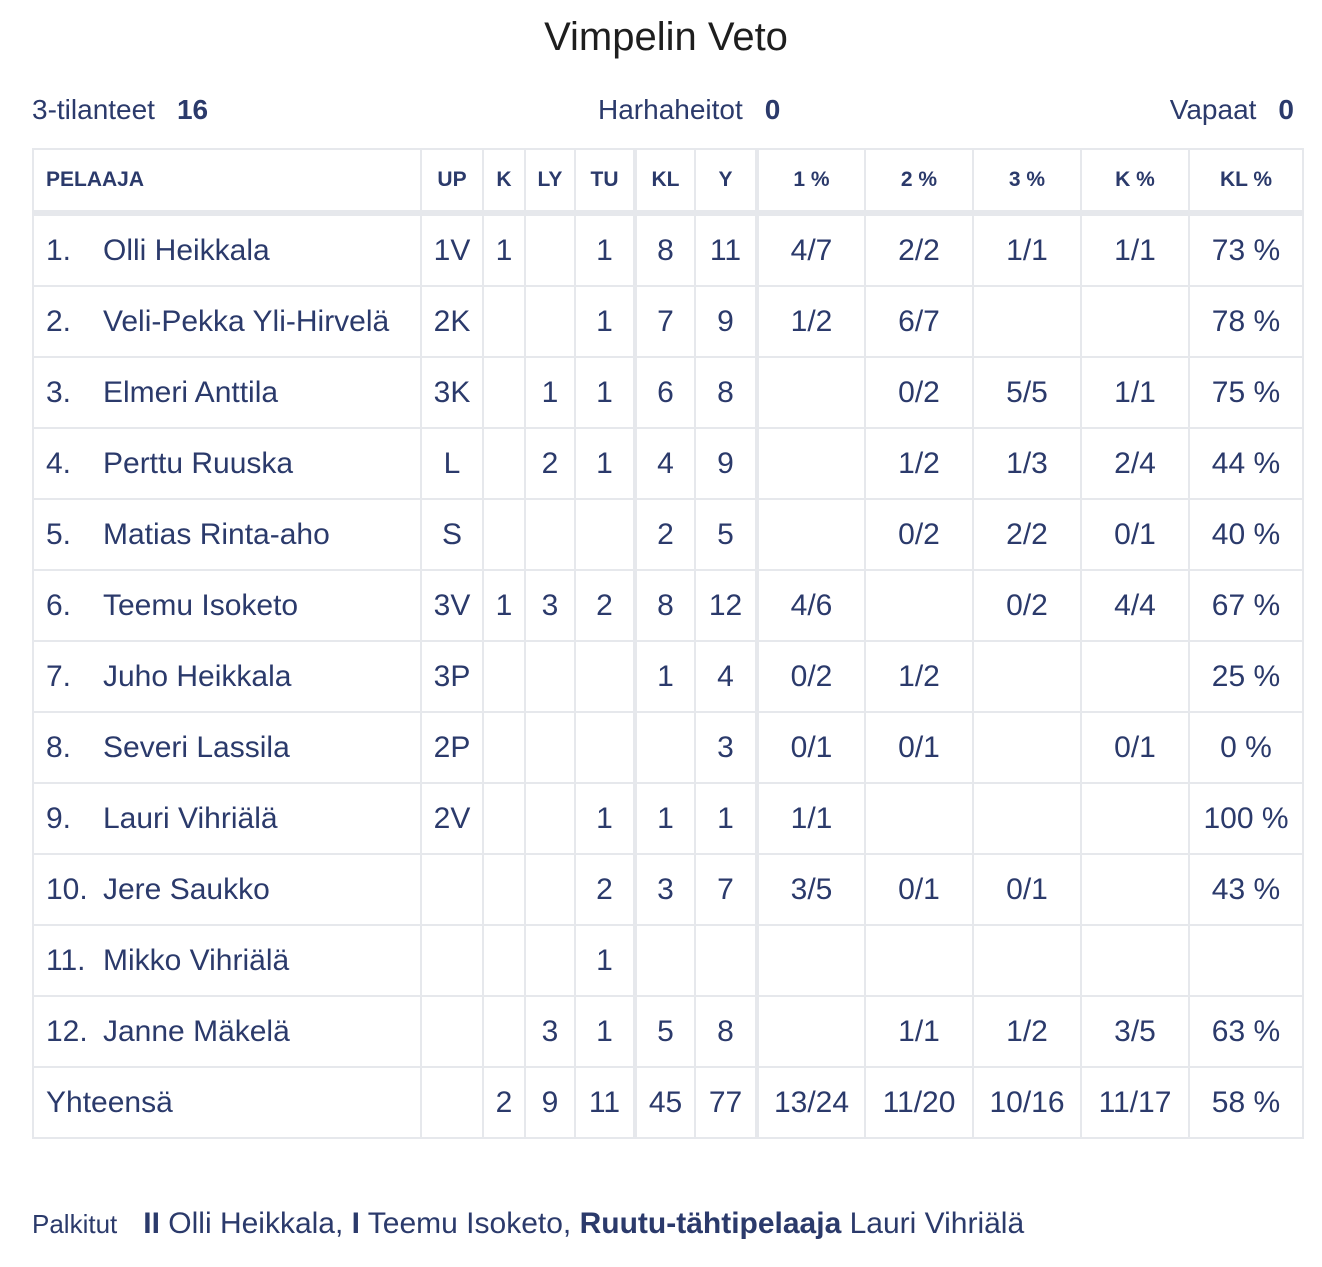  Describe the element at coordinates (664, 747) in the screenshot. I see `cell-kl` at that location.